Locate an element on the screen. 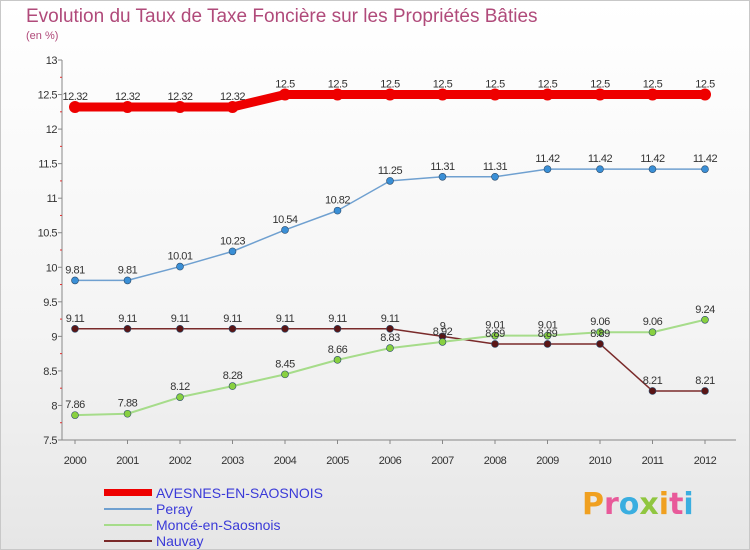 This screenshot has width=750, height=550. chart-unit-label: (en %) is located at coordinates (42, 36).